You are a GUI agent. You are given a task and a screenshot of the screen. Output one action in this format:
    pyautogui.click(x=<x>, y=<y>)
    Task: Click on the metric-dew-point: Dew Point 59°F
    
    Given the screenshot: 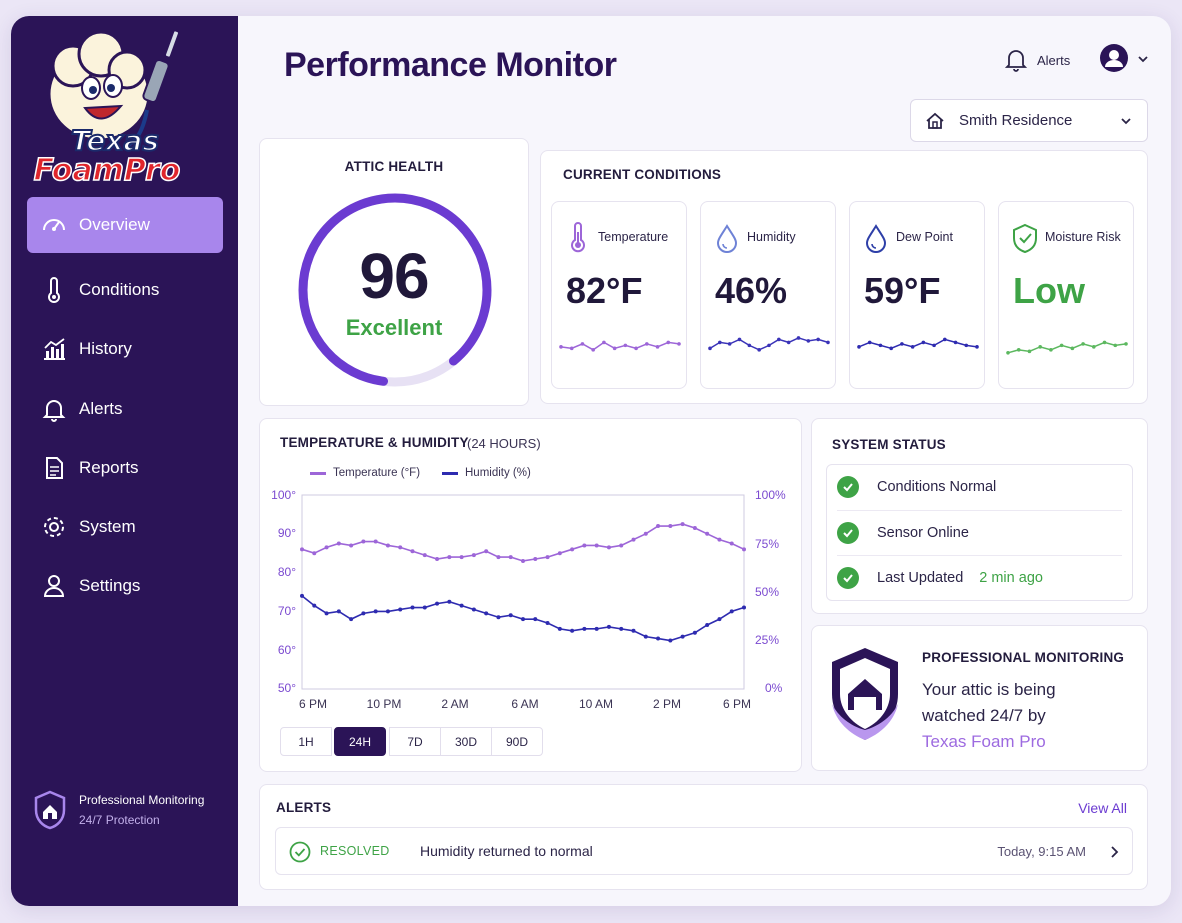 What is the action you would take?
    pyautogui.click(x=917, y=295)
    